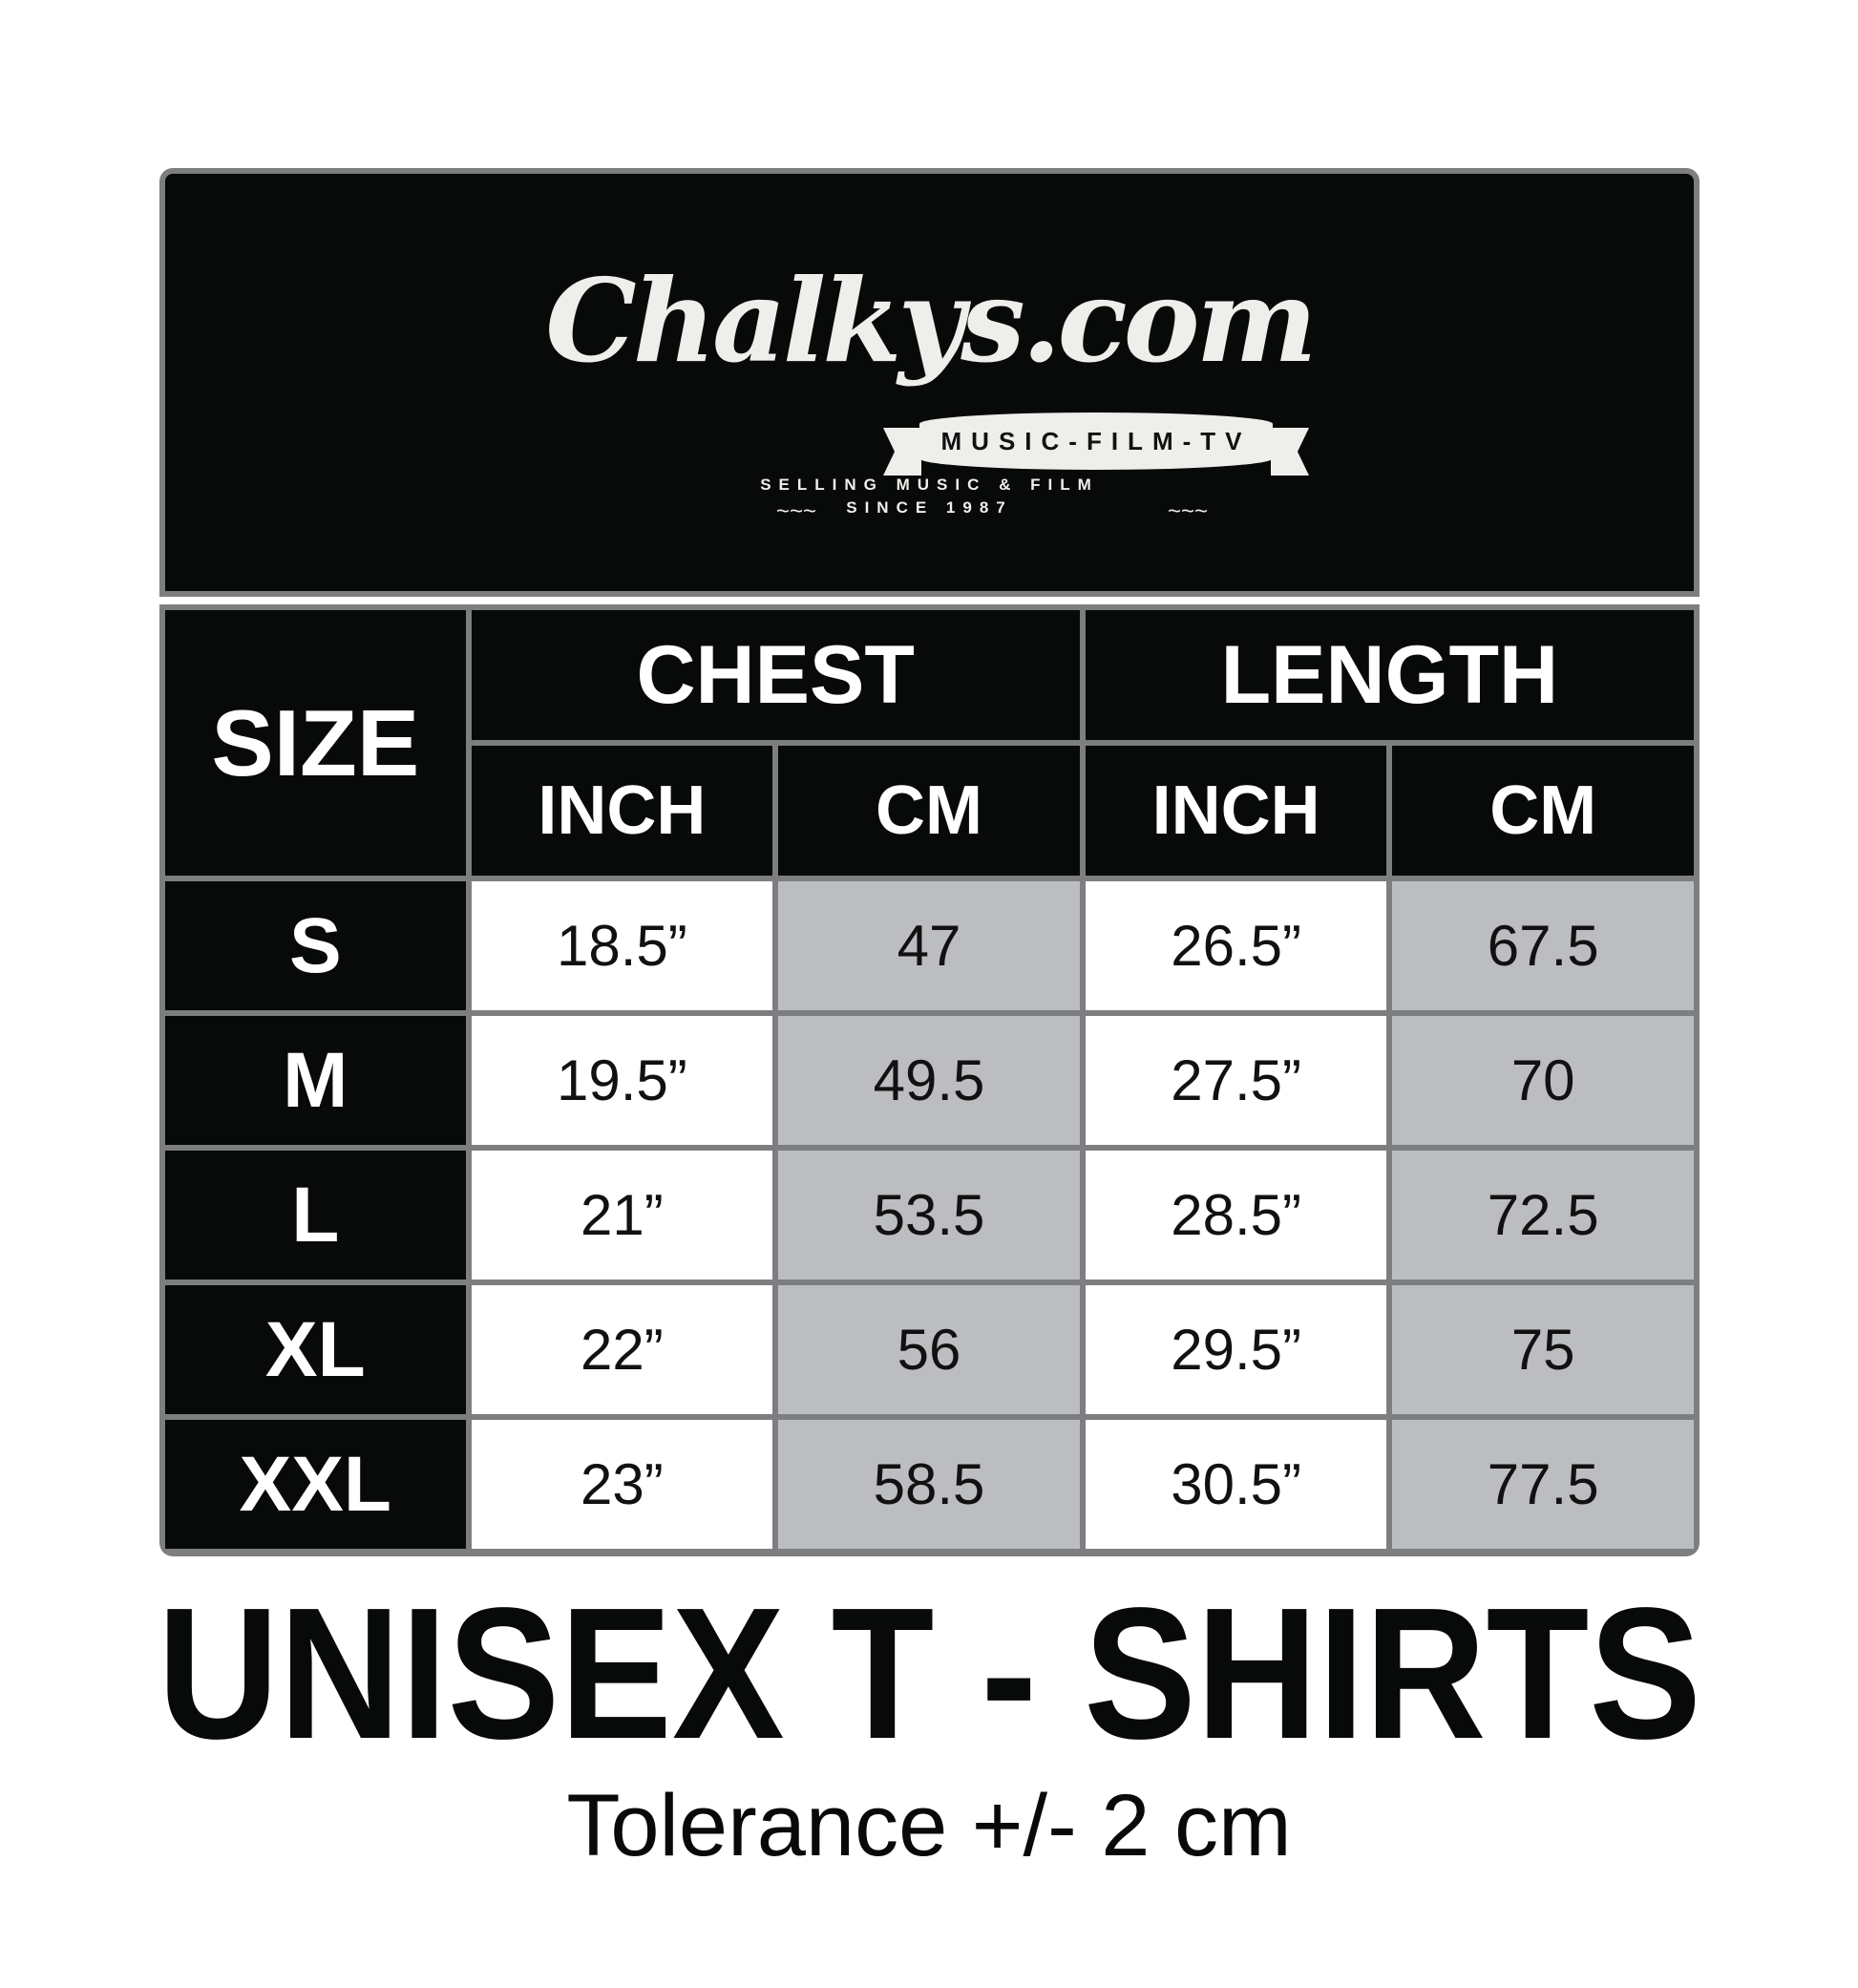 The width and height of the screenshot is (1858, 1988). I want to click on size-label: L, so click(315, 1215).